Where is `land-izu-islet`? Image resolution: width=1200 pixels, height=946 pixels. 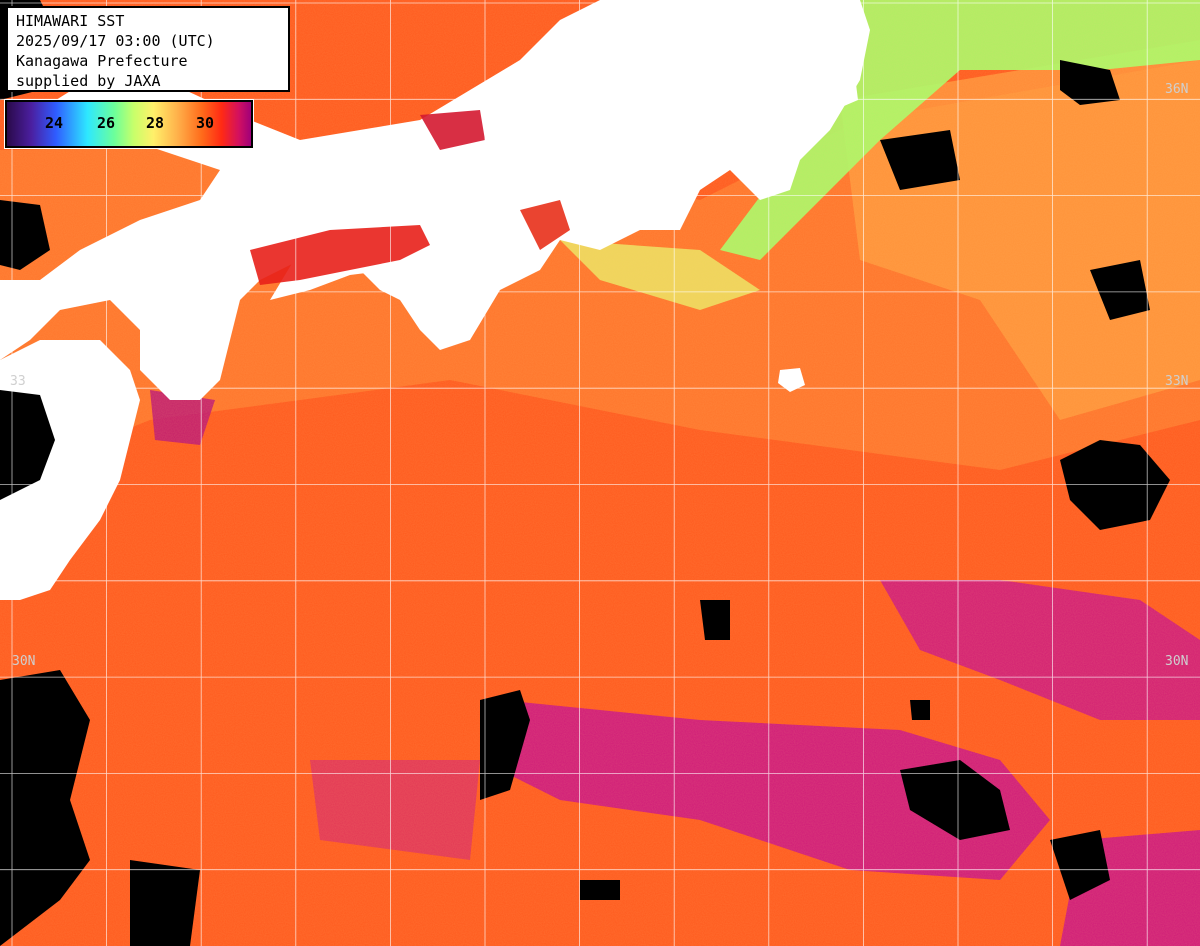 land-izu-islet is located at coordinates (849, 95).